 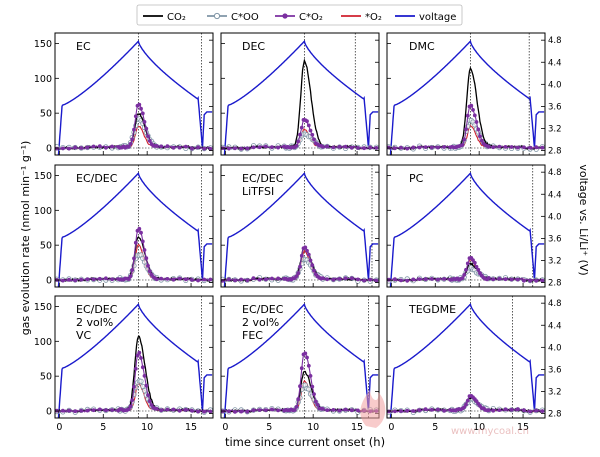 I want to click on y-left-tick-label: 50, so click(x=46, y=377).